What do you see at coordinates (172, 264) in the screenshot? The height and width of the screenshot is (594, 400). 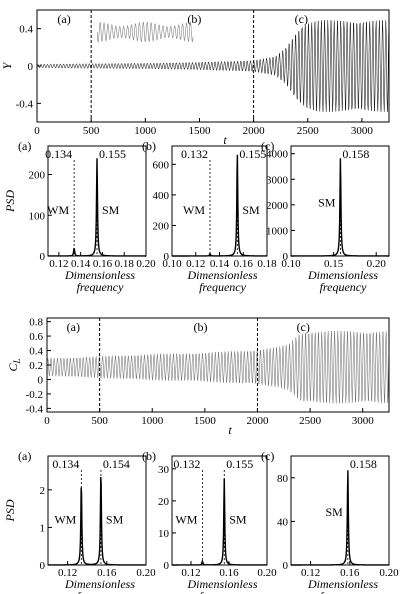 I see `x-tick-label: 0.10` at bounding box center [172, 264].